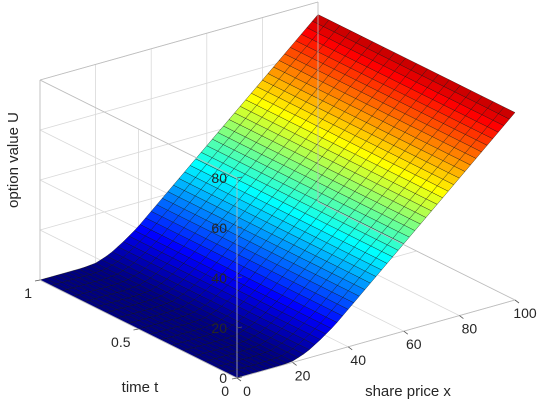  Describe the element at coordinates (225, 391) in the screenshot. I see `y-tick-label: 0` at that location.